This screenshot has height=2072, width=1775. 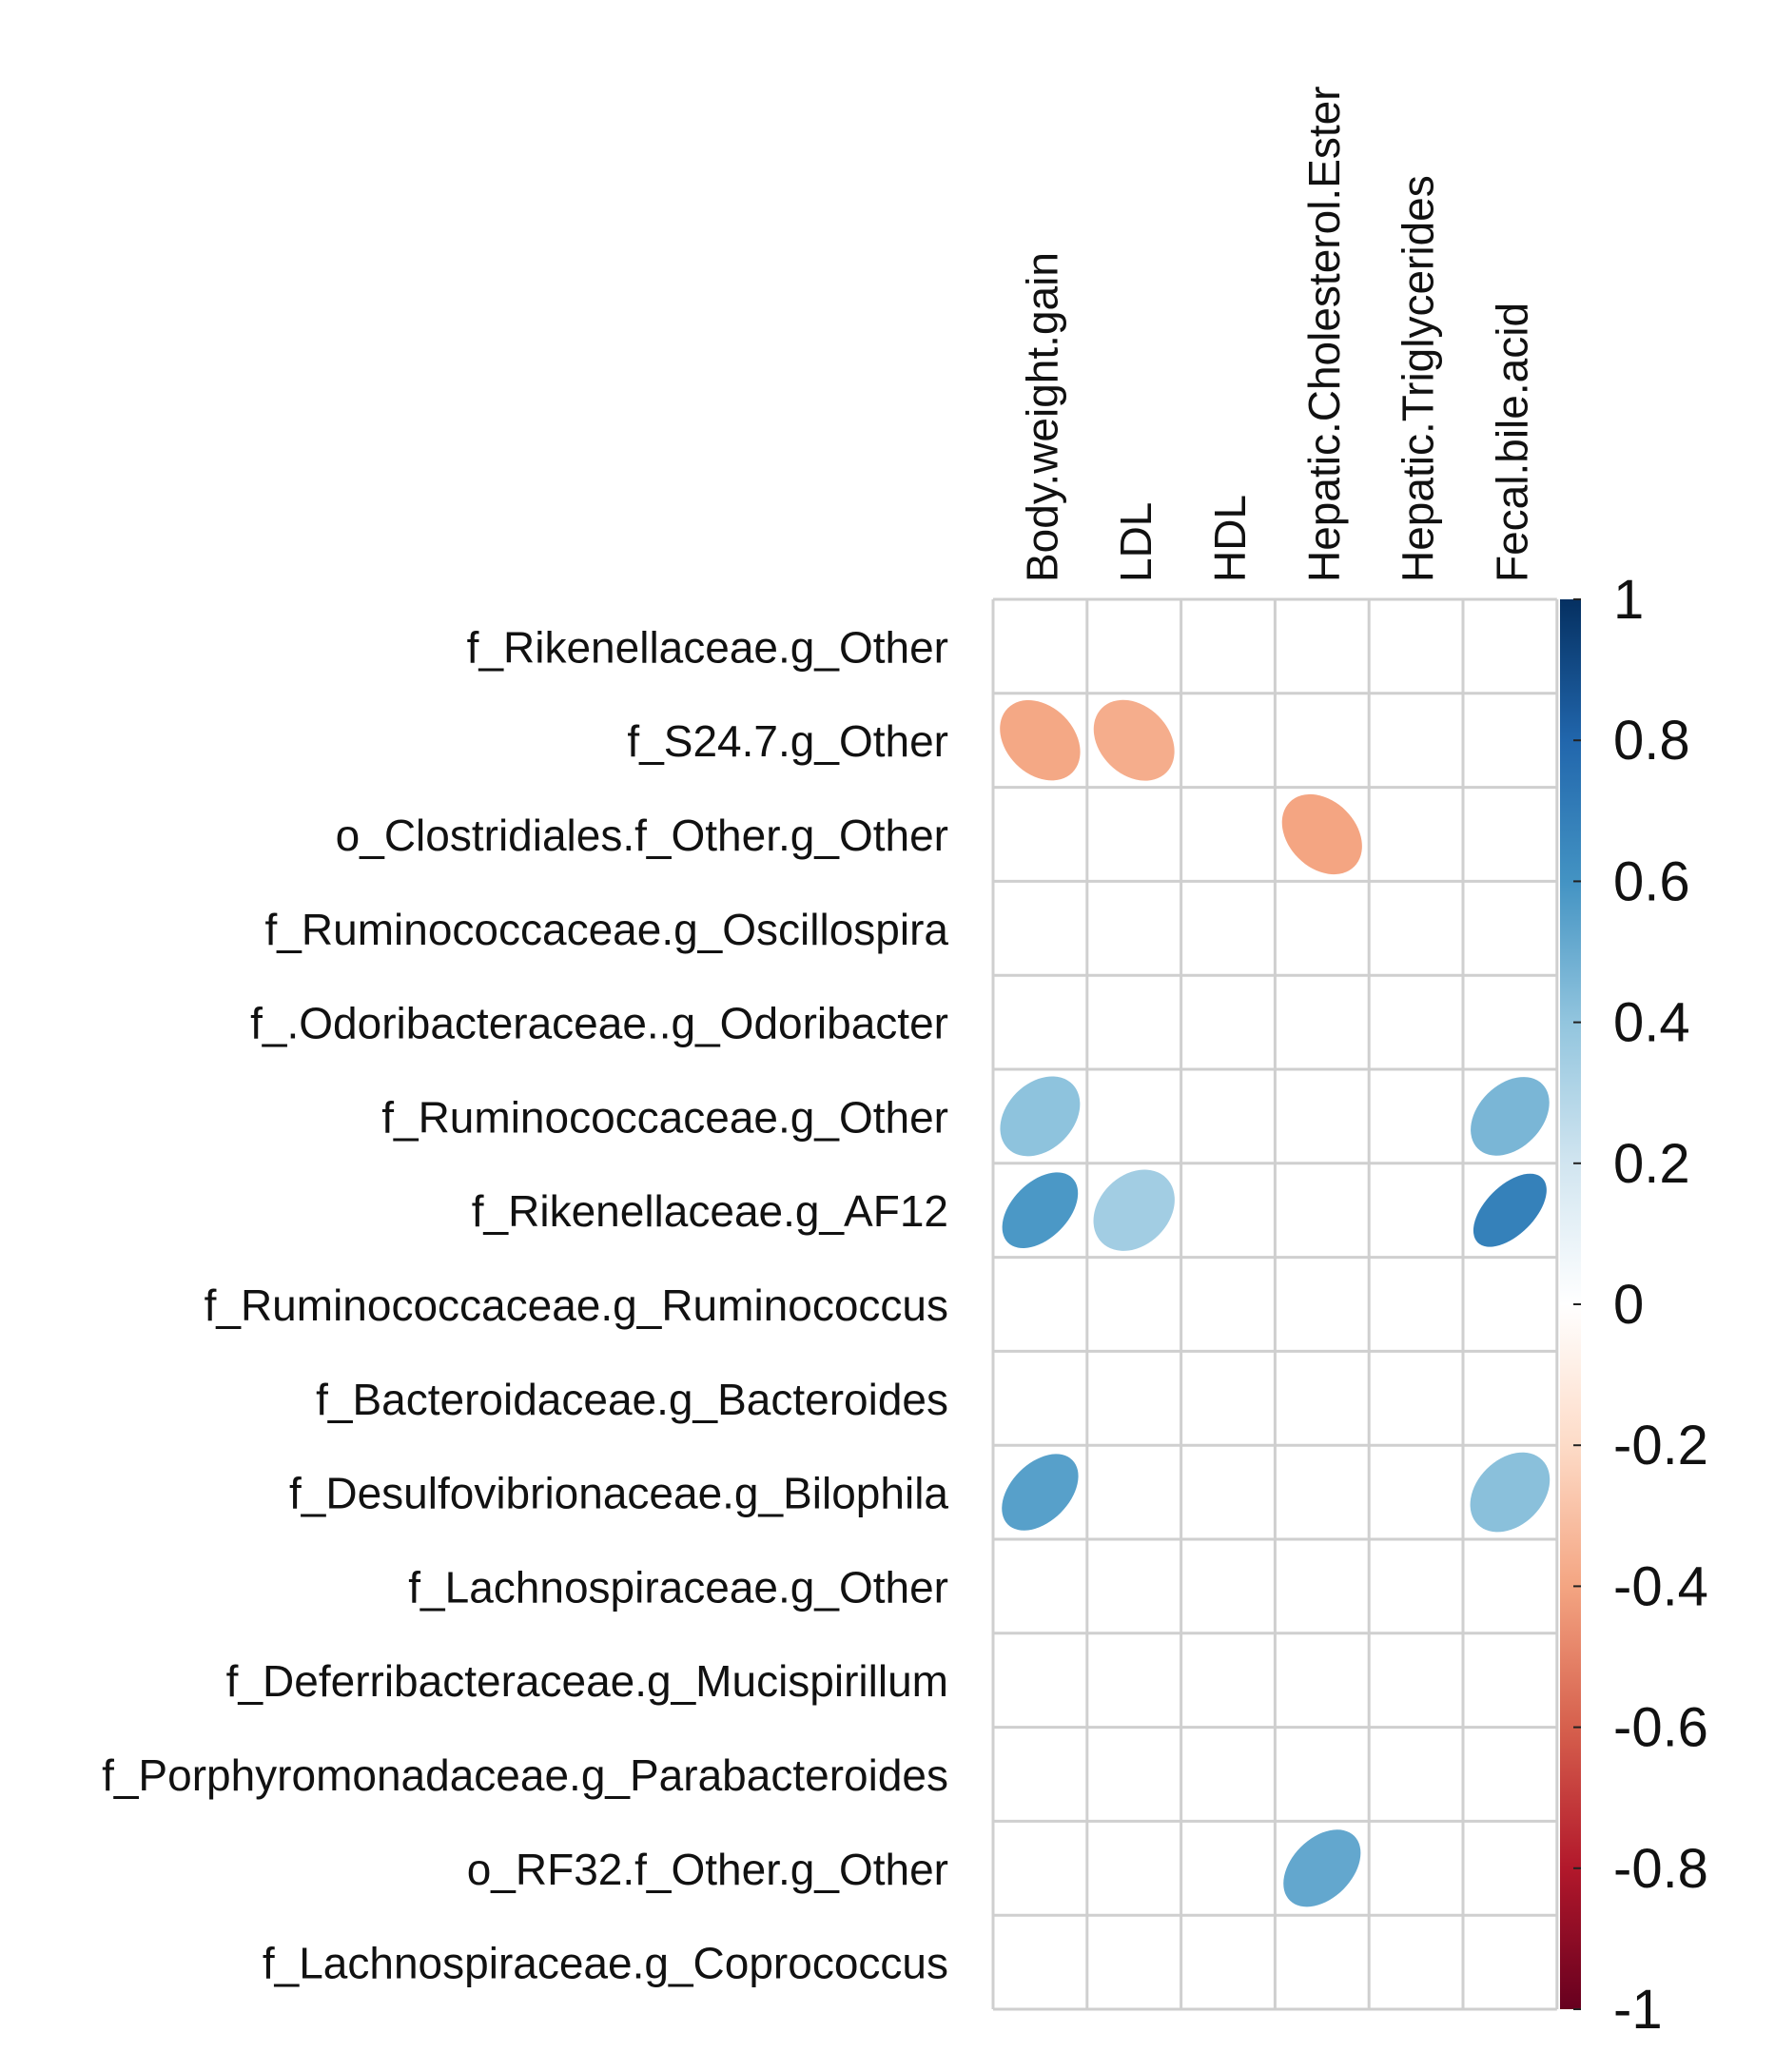 I want to click on row-label: f_S24.7.g_Other, so click(x=787, y=741).